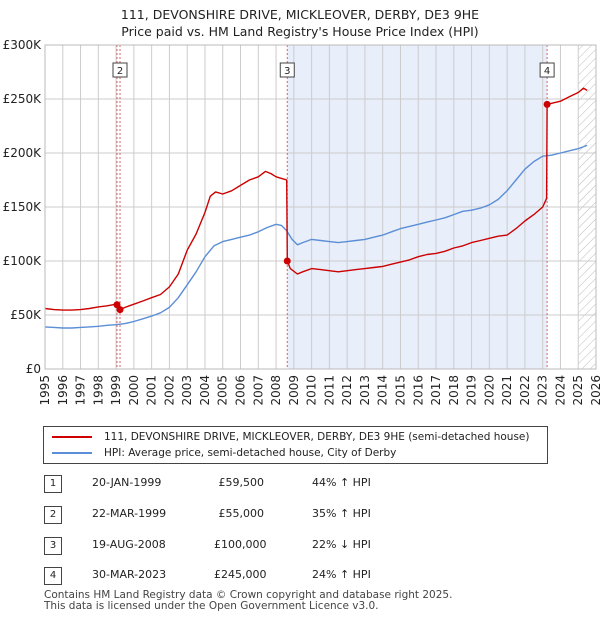  What do you see at coordinates (240, 544) in the screenshot?
I see `row-price: £100,000` at bounding box center [240, 544].